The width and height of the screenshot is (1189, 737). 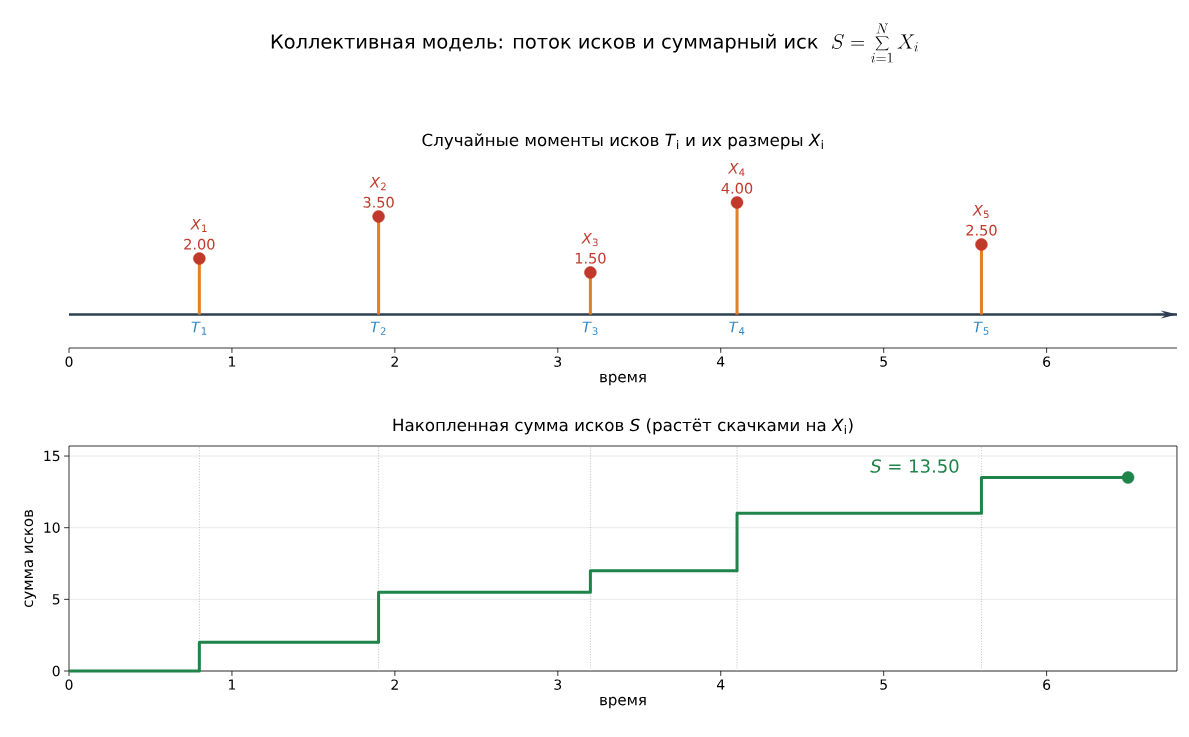 I want to click on data-label: 1.50, so click(x=590, y=258).